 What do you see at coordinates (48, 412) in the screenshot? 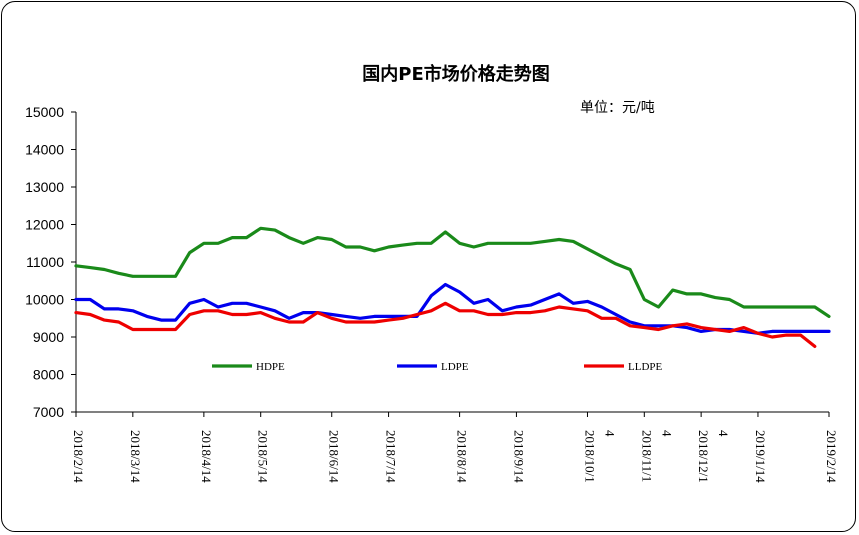
I see `y-tick-label: 7000` at bounding box center [48, 412].